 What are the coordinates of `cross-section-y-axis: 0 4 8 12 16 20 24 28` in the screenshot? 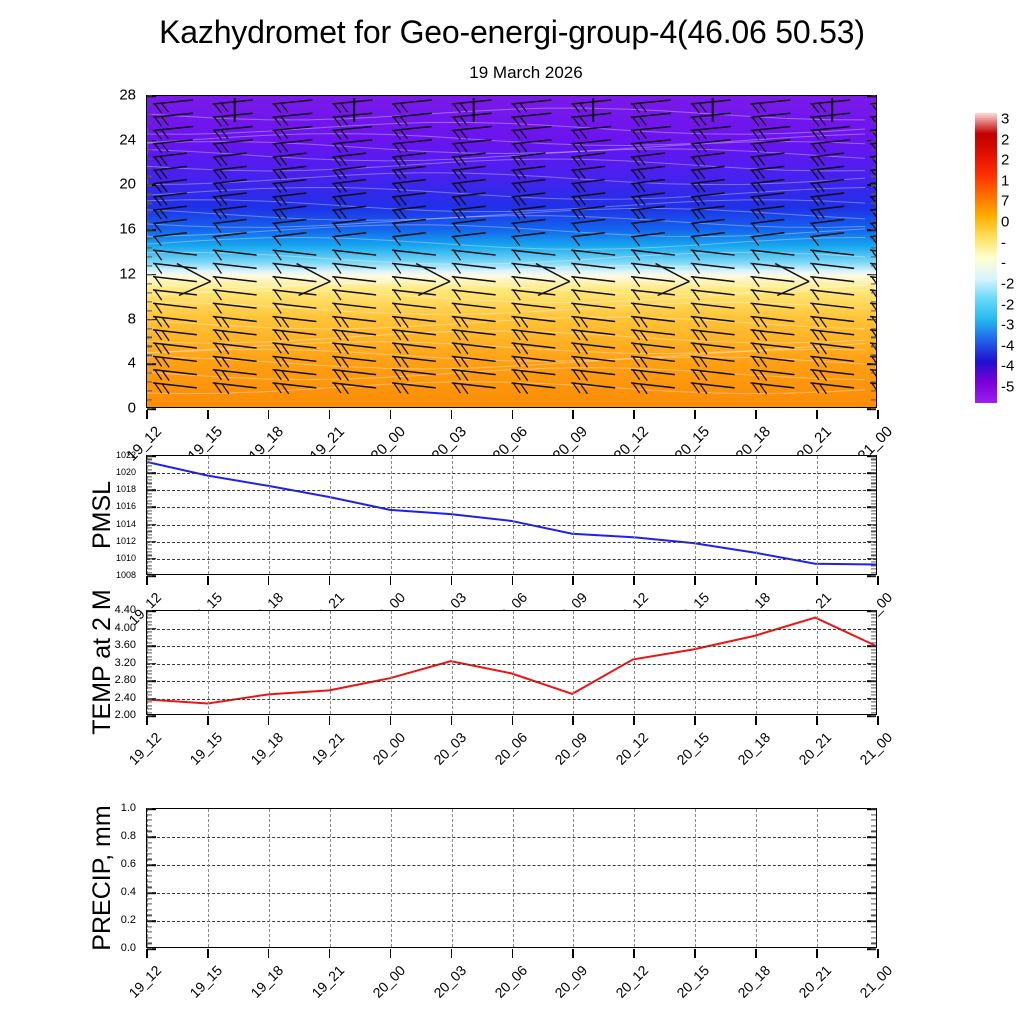 It's located at (121, 252).